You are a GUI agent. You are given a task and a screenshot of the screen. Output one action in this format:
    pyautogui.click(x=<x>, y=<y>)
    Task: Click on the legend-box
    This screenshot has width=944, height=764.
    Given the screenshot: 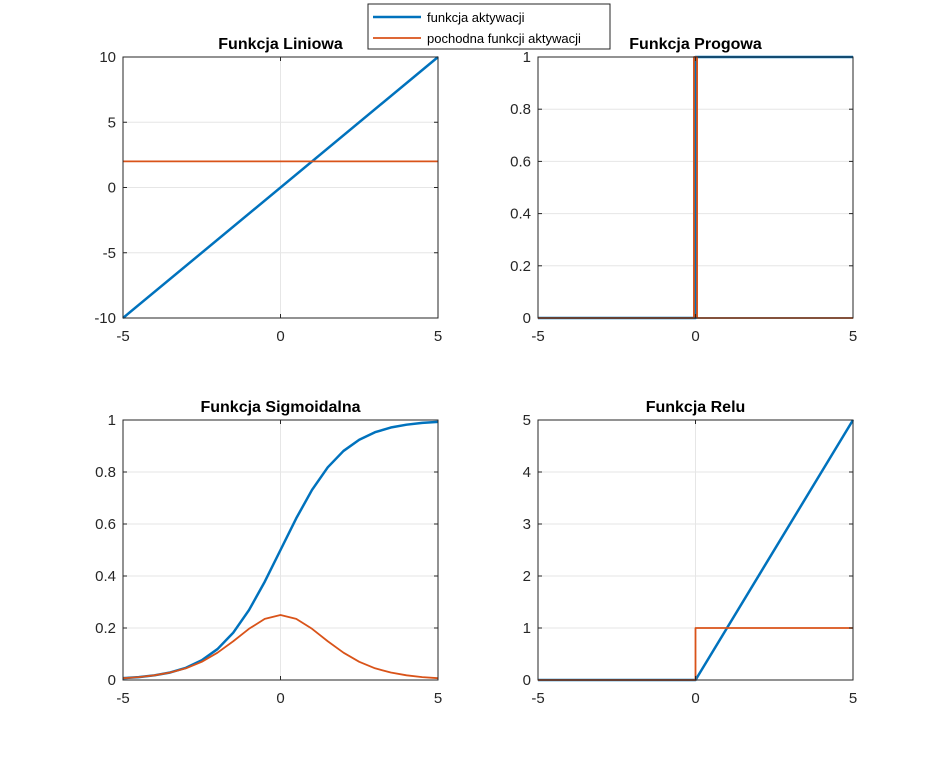 What is the action you would take?
    pyautogui.click(x=489, y=26)
    